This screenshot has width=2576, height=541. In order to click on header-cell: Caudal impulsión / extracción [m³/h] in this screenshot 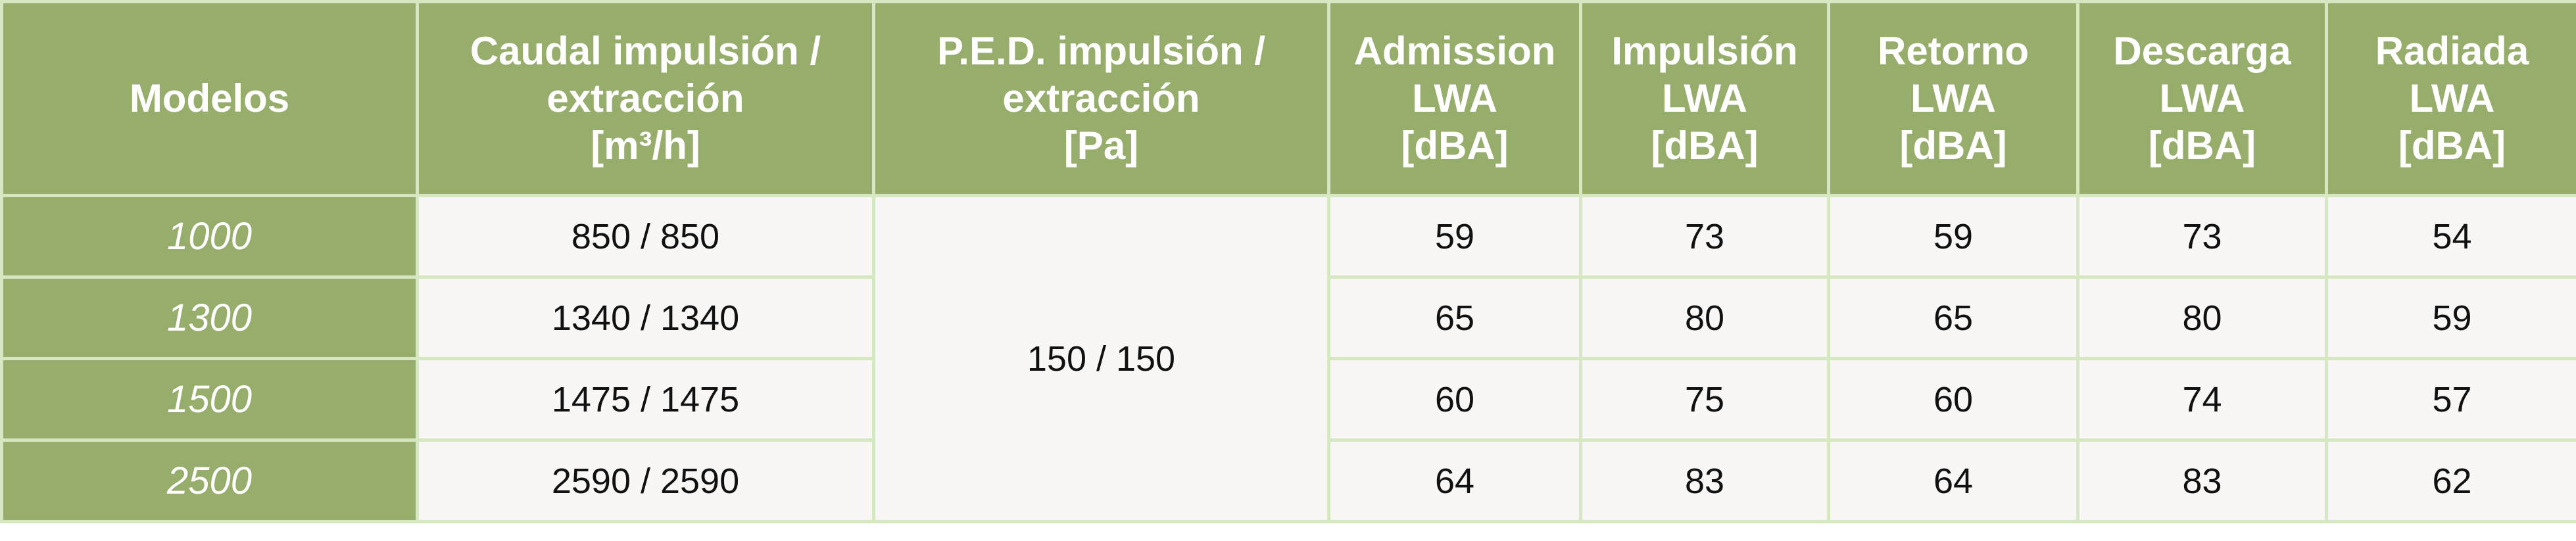, I will do `click(646, 98)`.